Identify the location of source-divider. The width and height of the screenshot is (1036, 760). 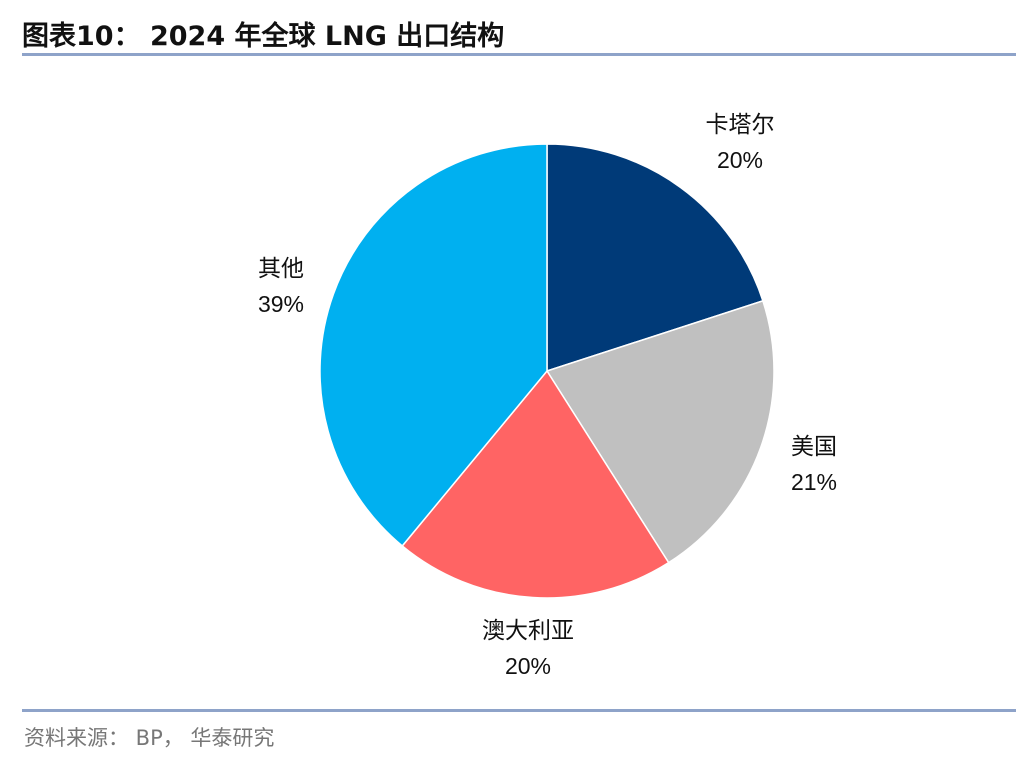
(519, 710).